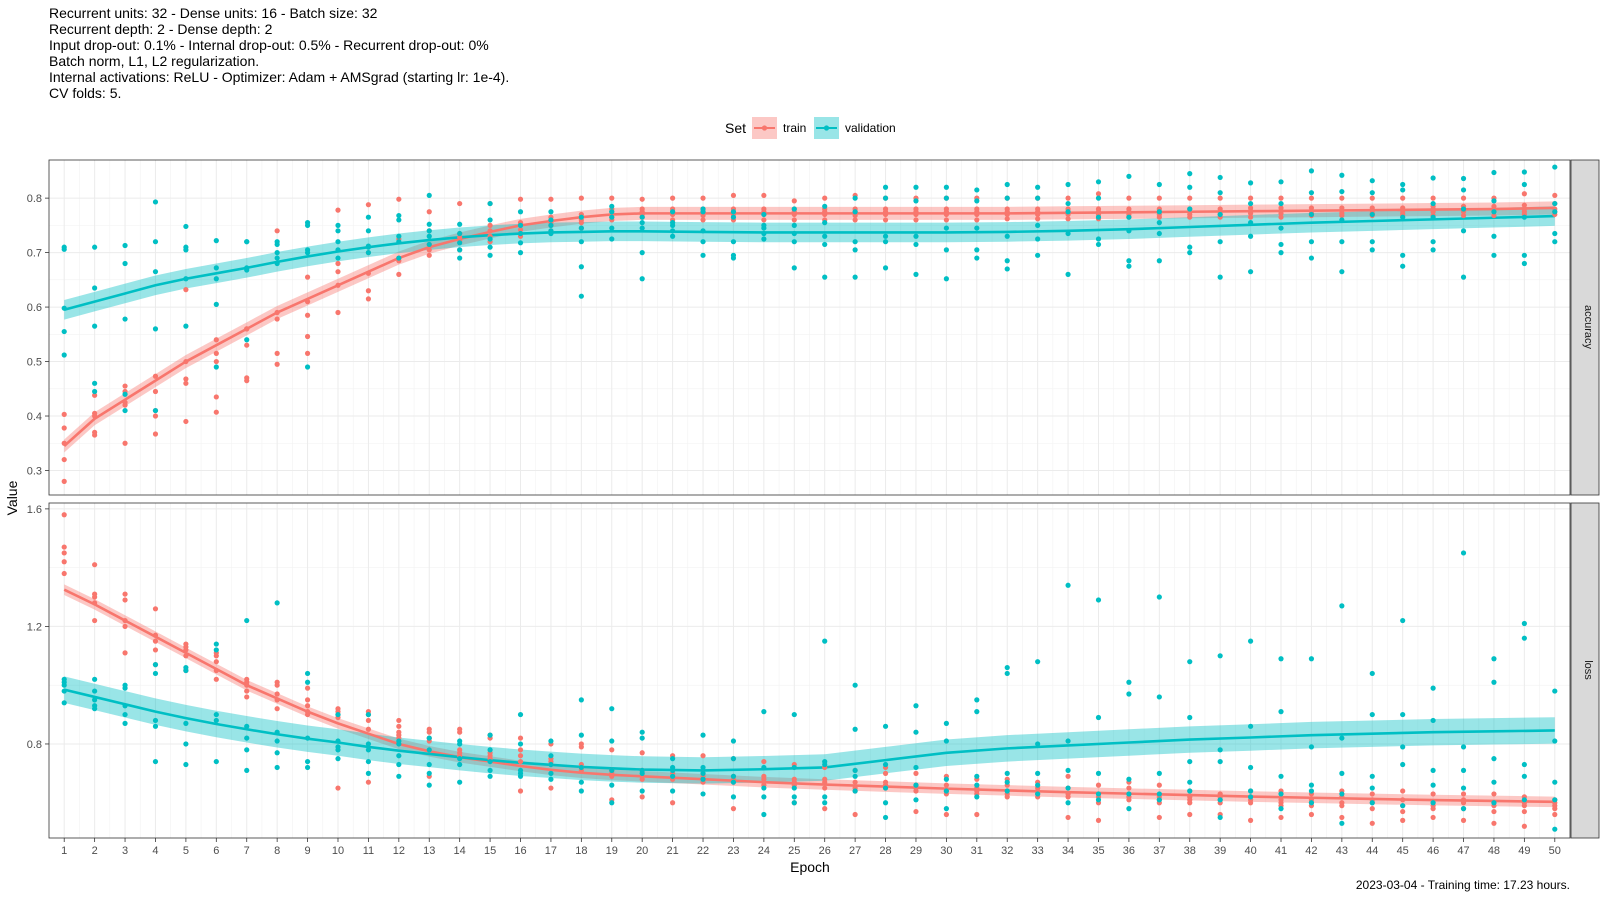 The width and height of the screenshot is (1600, 900). What do you see at coordinates (764, 851) in the screenshot?
I see `x-tick-label: 24` at bounding box center [764, 851].